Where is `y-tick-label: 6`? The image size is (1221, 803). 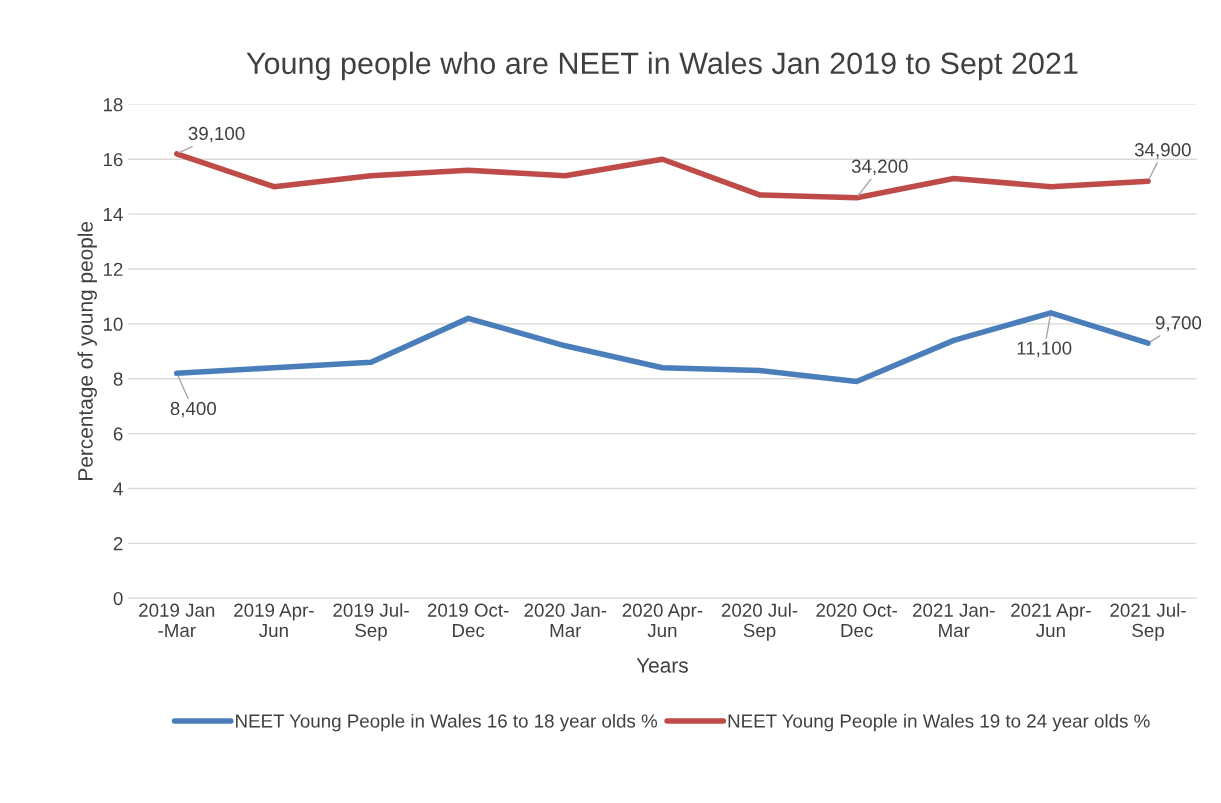
y-tick-label: 6 is located at coordinates (118, 434).